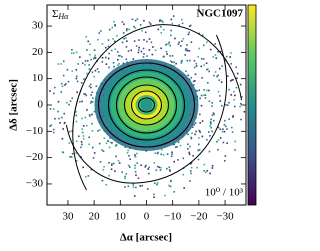  What do you see at coordinates (146, 105) in the screenshot?
I see `contour` at bounding box center [146, 105].